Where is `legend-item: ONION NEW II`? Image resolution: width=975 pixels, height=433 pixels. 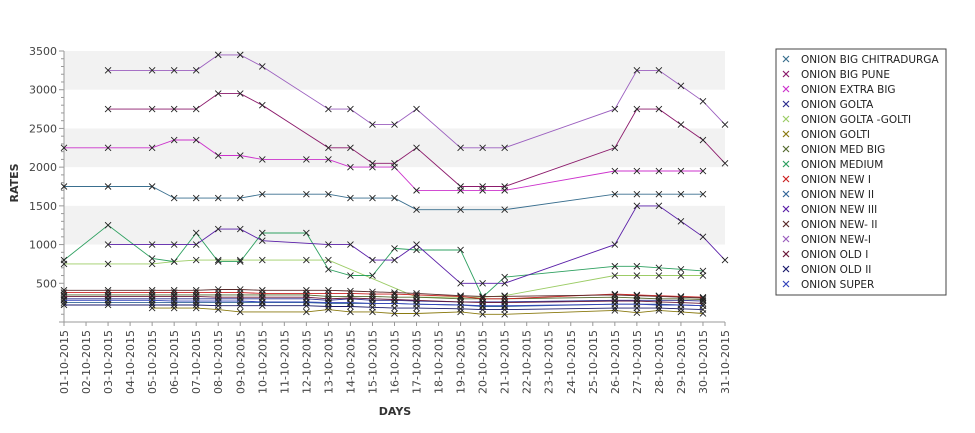
legend-item: ONION NEW II is located at coordinates (828, 195).